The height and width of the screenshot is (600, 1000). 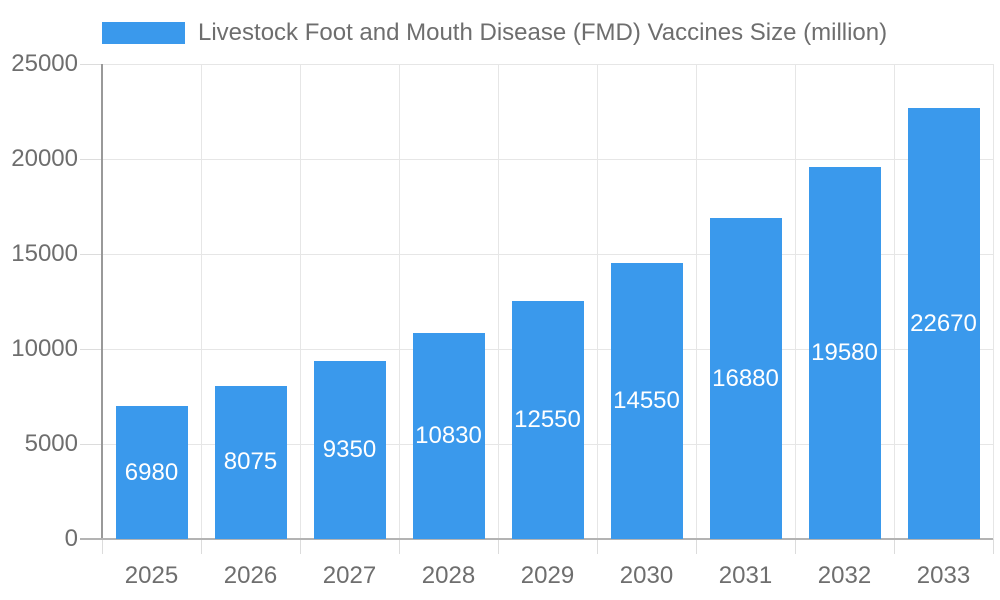 What do you see at coordinates (547, 575) in the screenshot?
I see `x-tick-label: 2029` at bounding box center [547, 575].